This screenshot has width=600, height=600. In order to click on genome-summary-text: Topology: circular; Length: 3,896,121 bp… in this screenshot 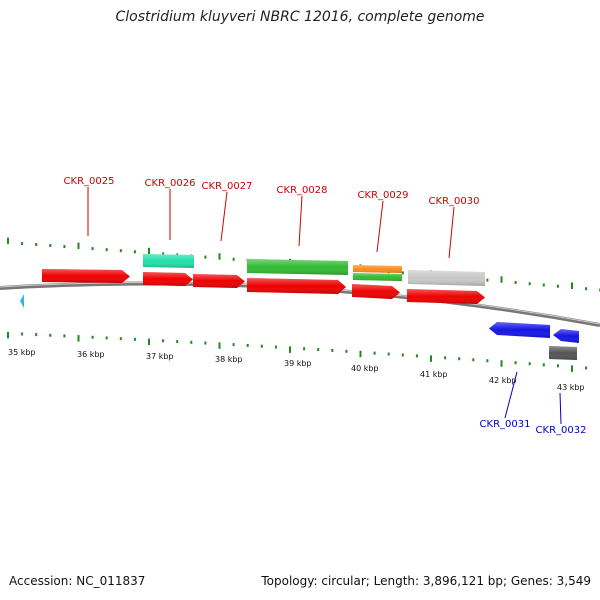, I will do `click(426, 581)`.